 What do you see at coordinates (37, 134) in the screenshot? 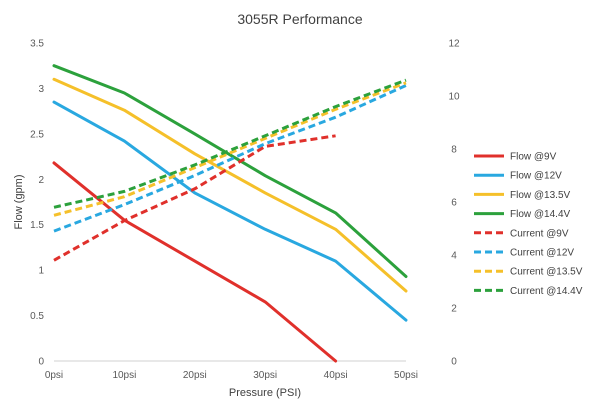
I see `y-tick-label: 2.5` at bounding box center [37, 134].